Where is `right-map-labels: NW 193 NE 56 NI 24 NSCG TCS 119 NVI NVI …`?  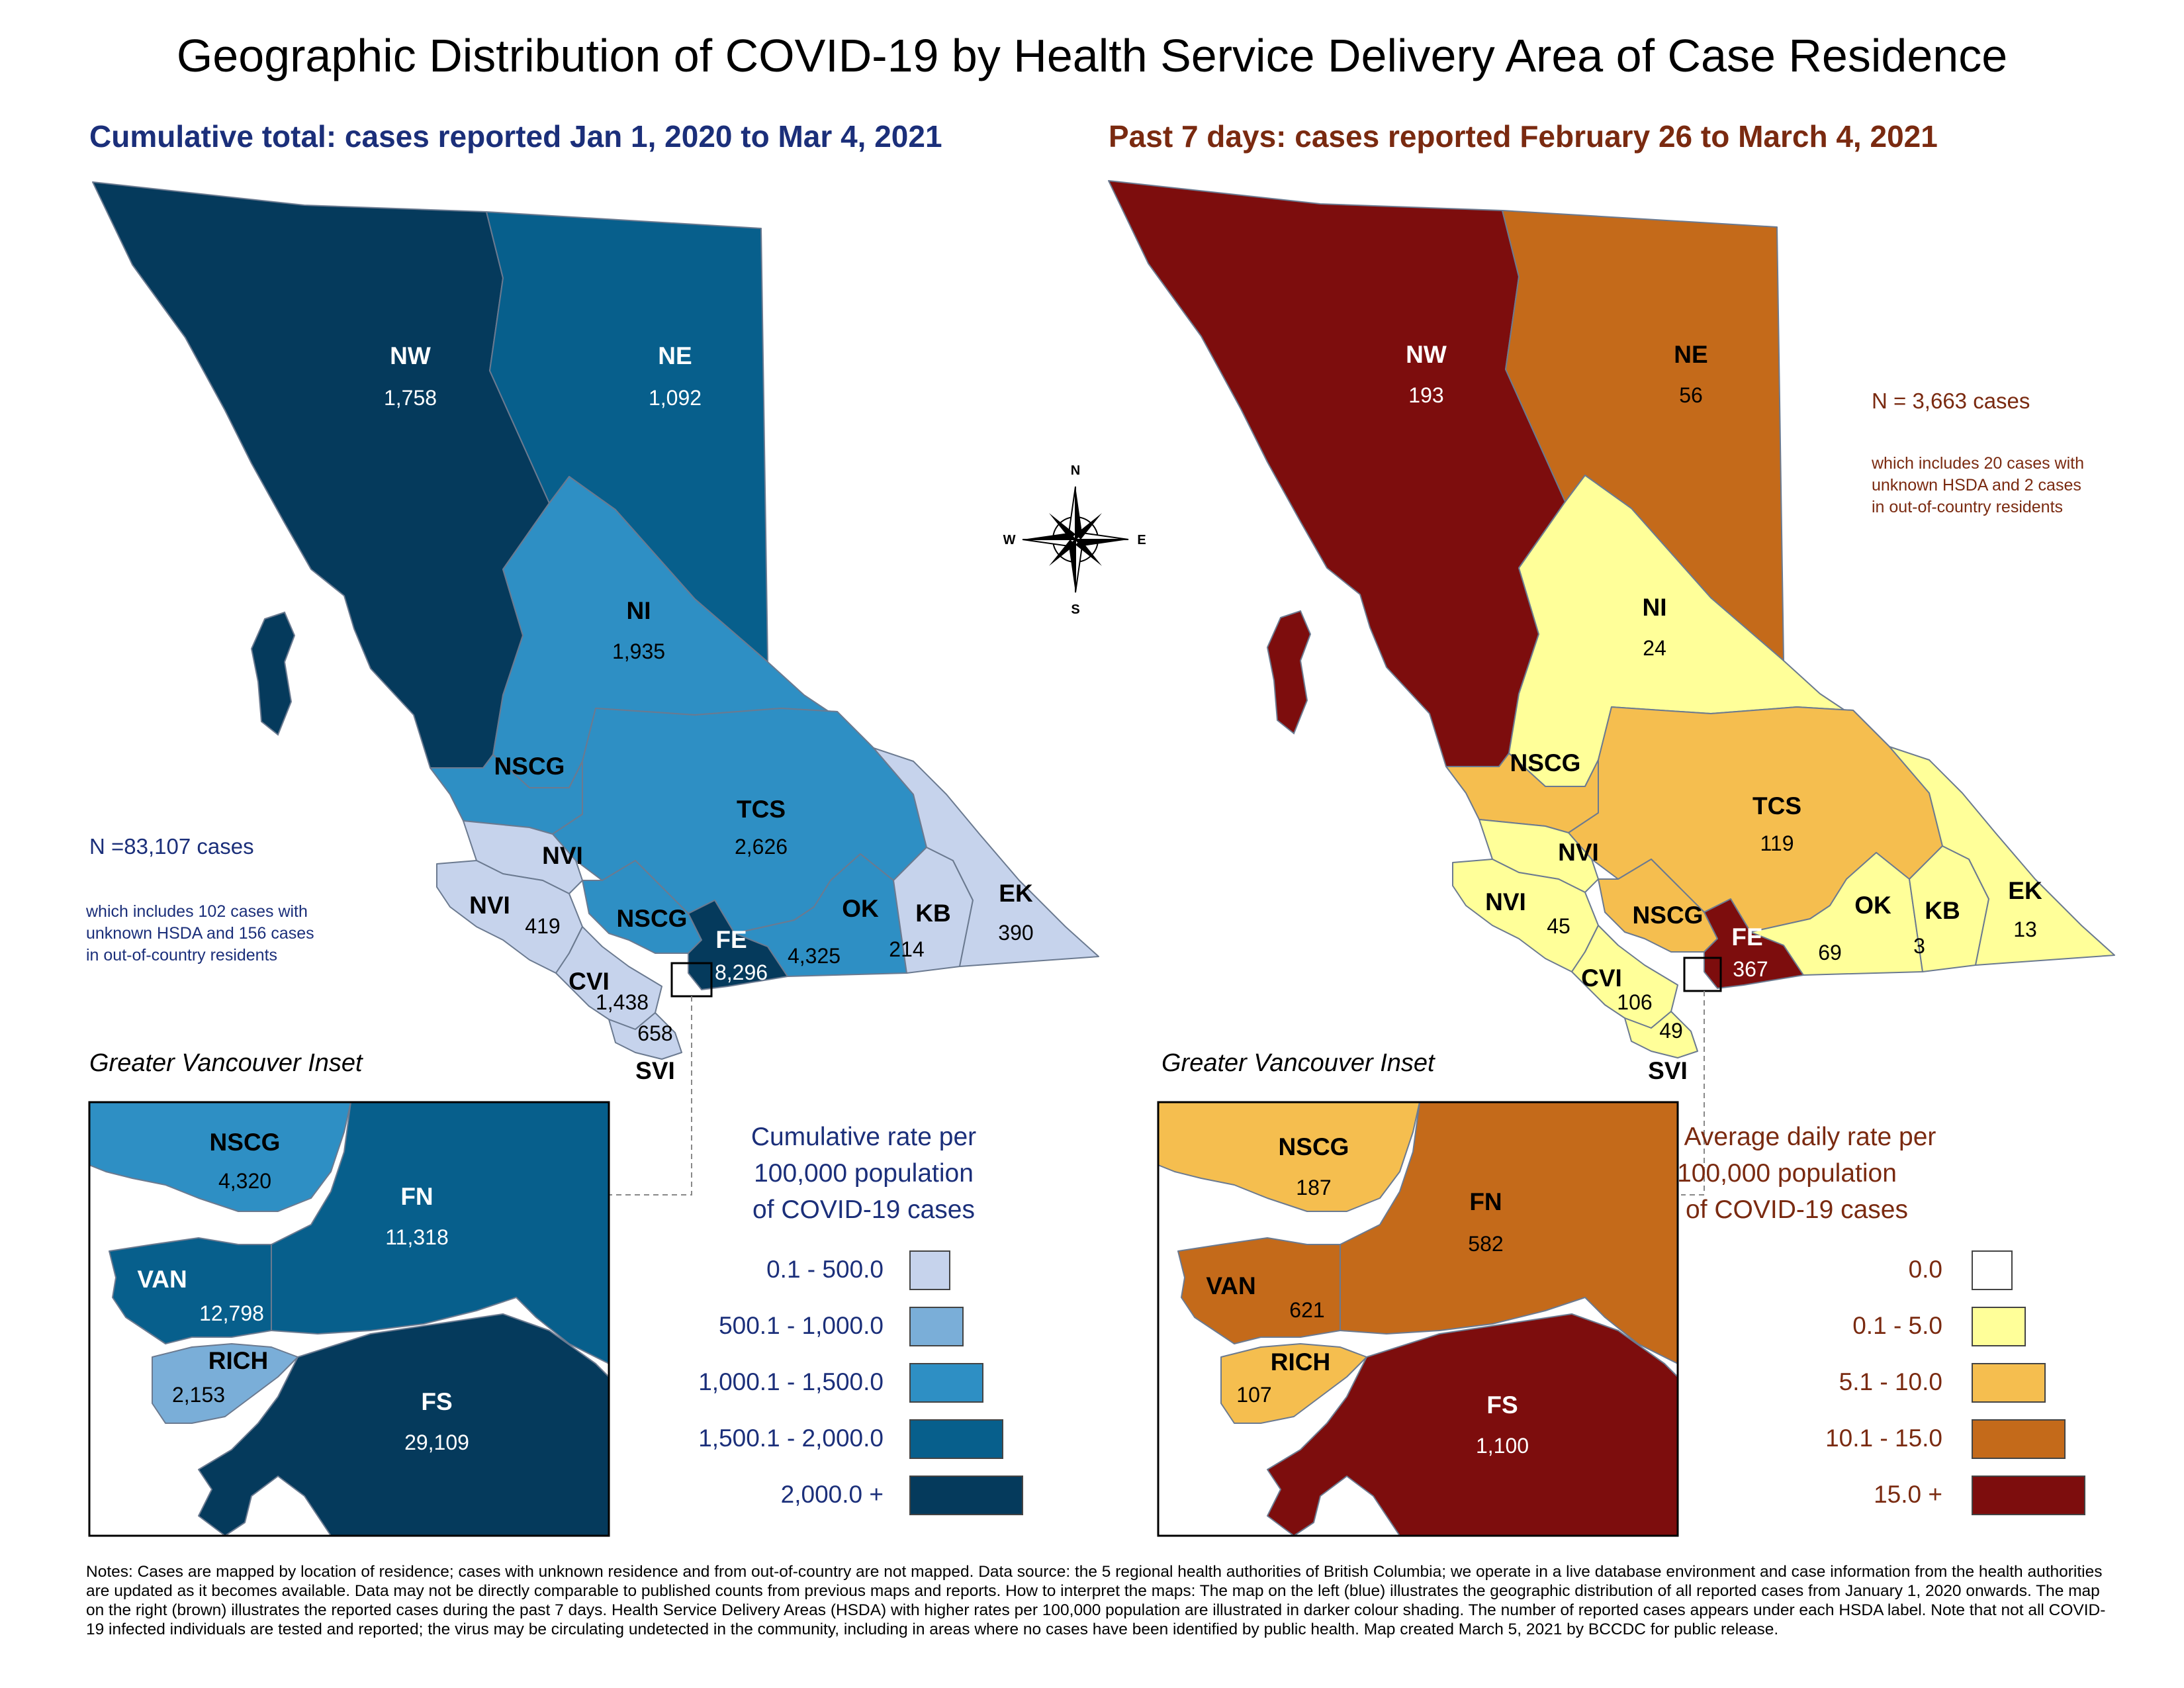 right-map-labels: NW 193 NE 56 NI 24 NSCG TCS 119 NVI NVI … is located at coordinates (1724, 712).